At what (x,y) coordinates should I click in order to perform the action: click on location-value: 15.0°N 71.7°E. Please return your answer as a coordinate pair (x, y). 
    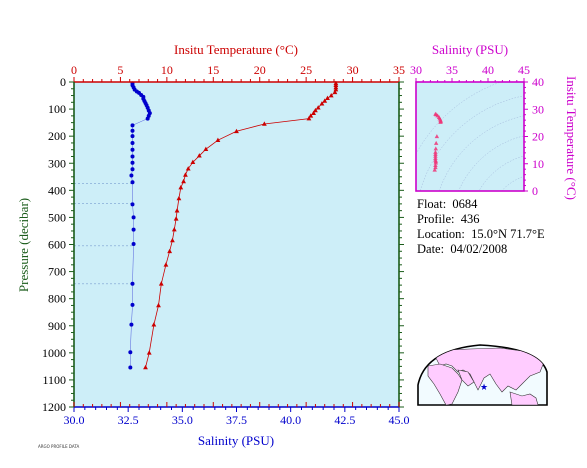
    Looking at the image, I should click on (508, 234).